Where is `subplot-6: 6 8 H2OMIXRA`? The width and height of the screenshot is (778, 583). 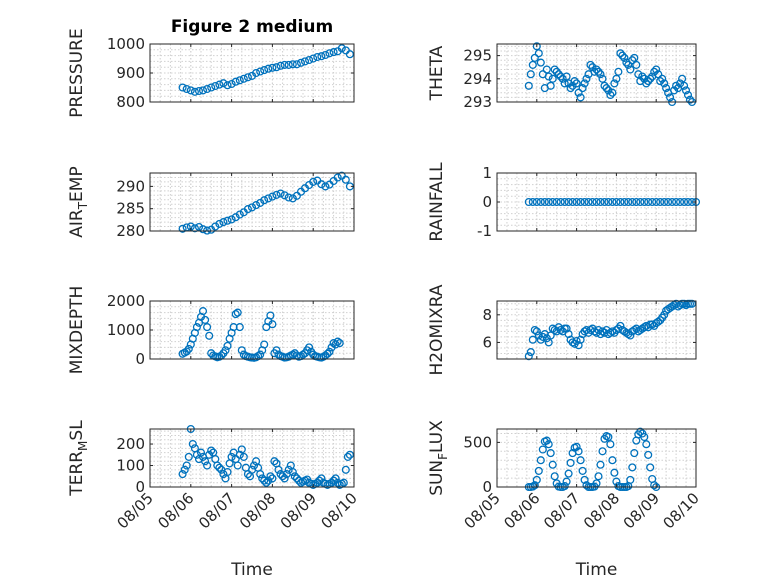 subplot-6: 6 8 H2OMIXRA is located at coordinates (562, 330).